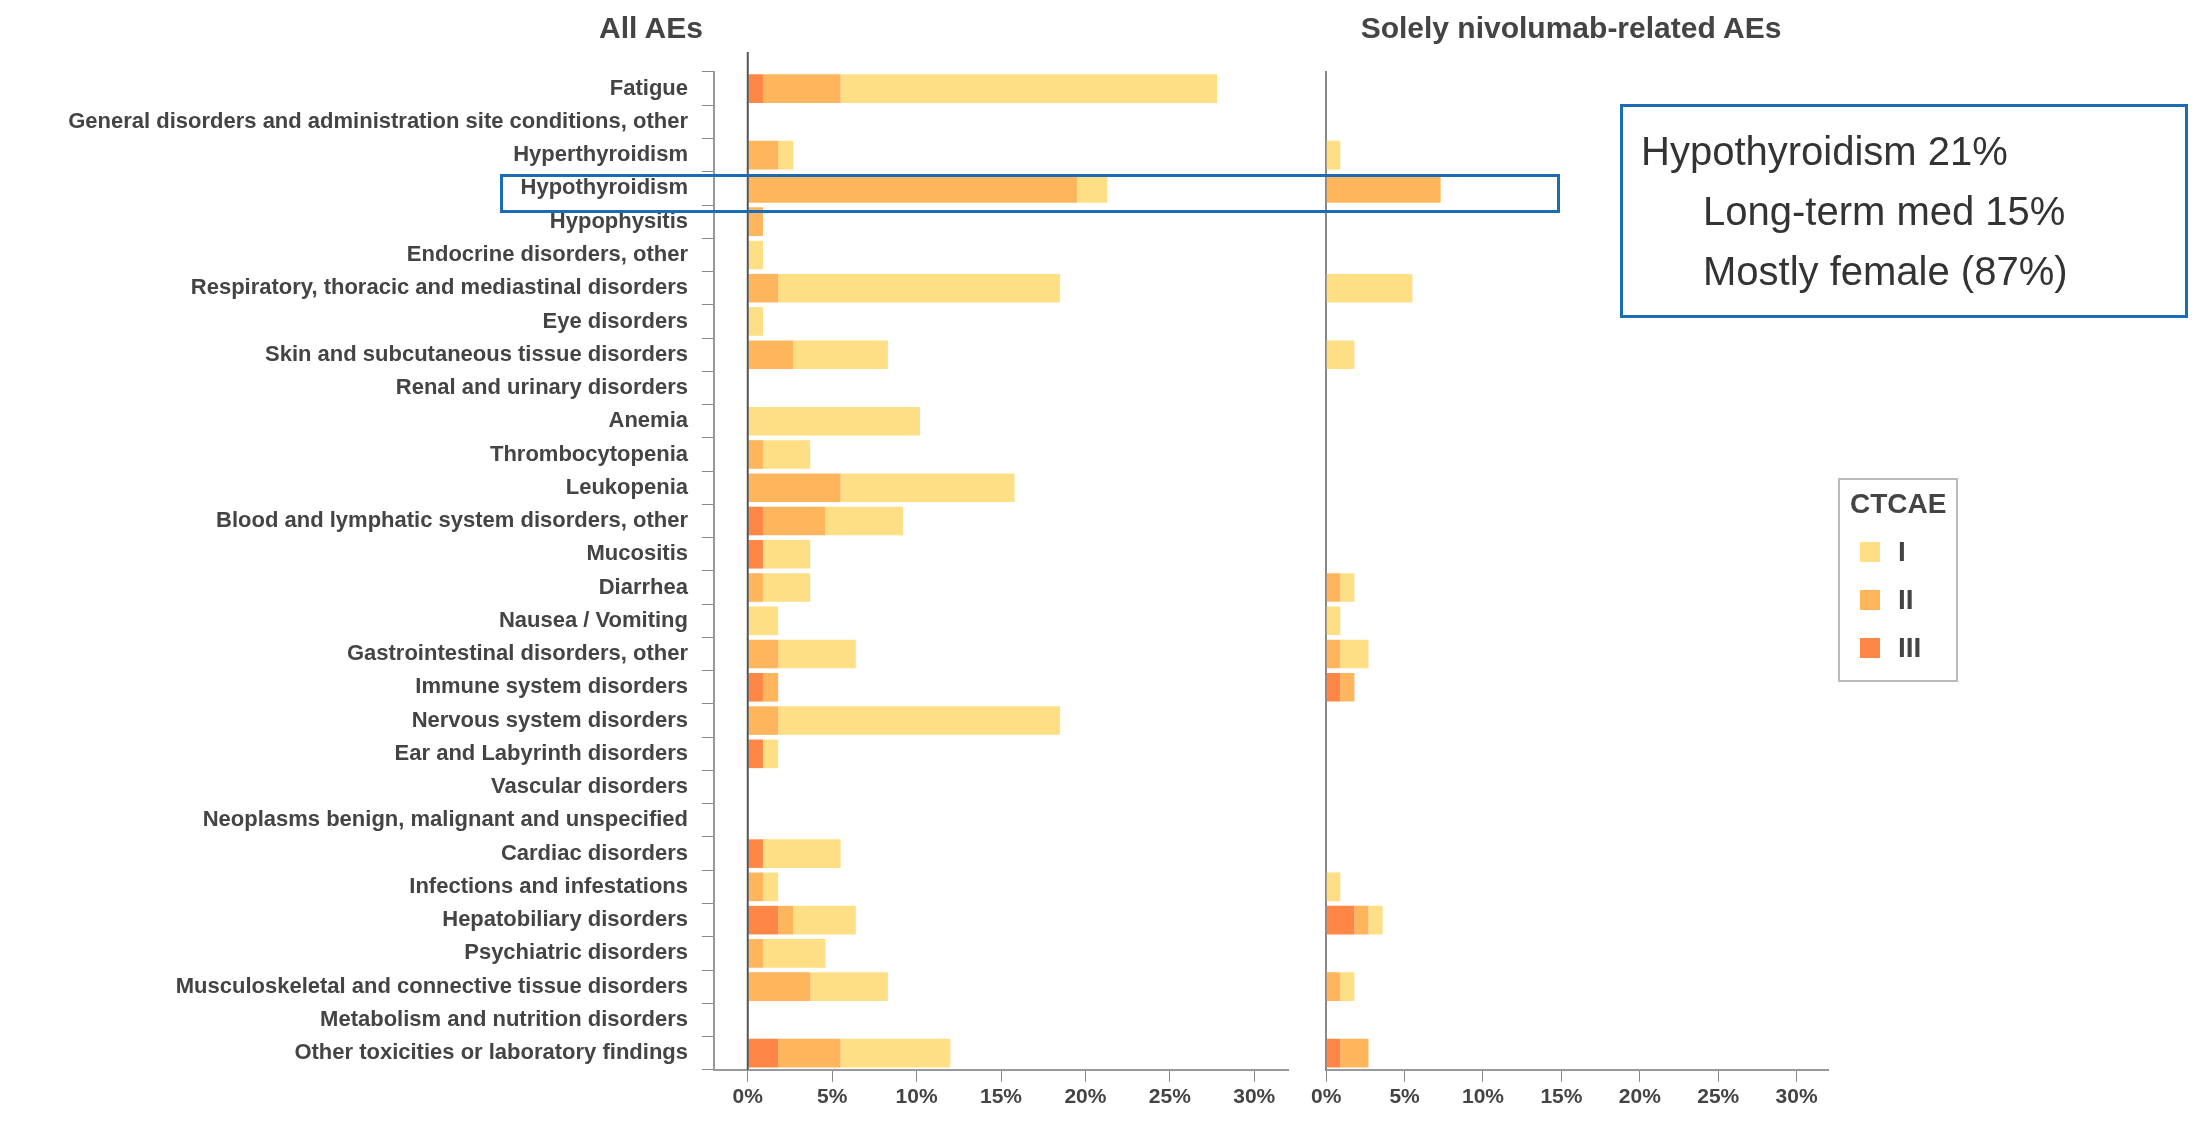  What do you see at coordinates (549, 719) in the screenshot?
I see `y-tick-label: Nervous system disorders` at bounding box center [549, 719].